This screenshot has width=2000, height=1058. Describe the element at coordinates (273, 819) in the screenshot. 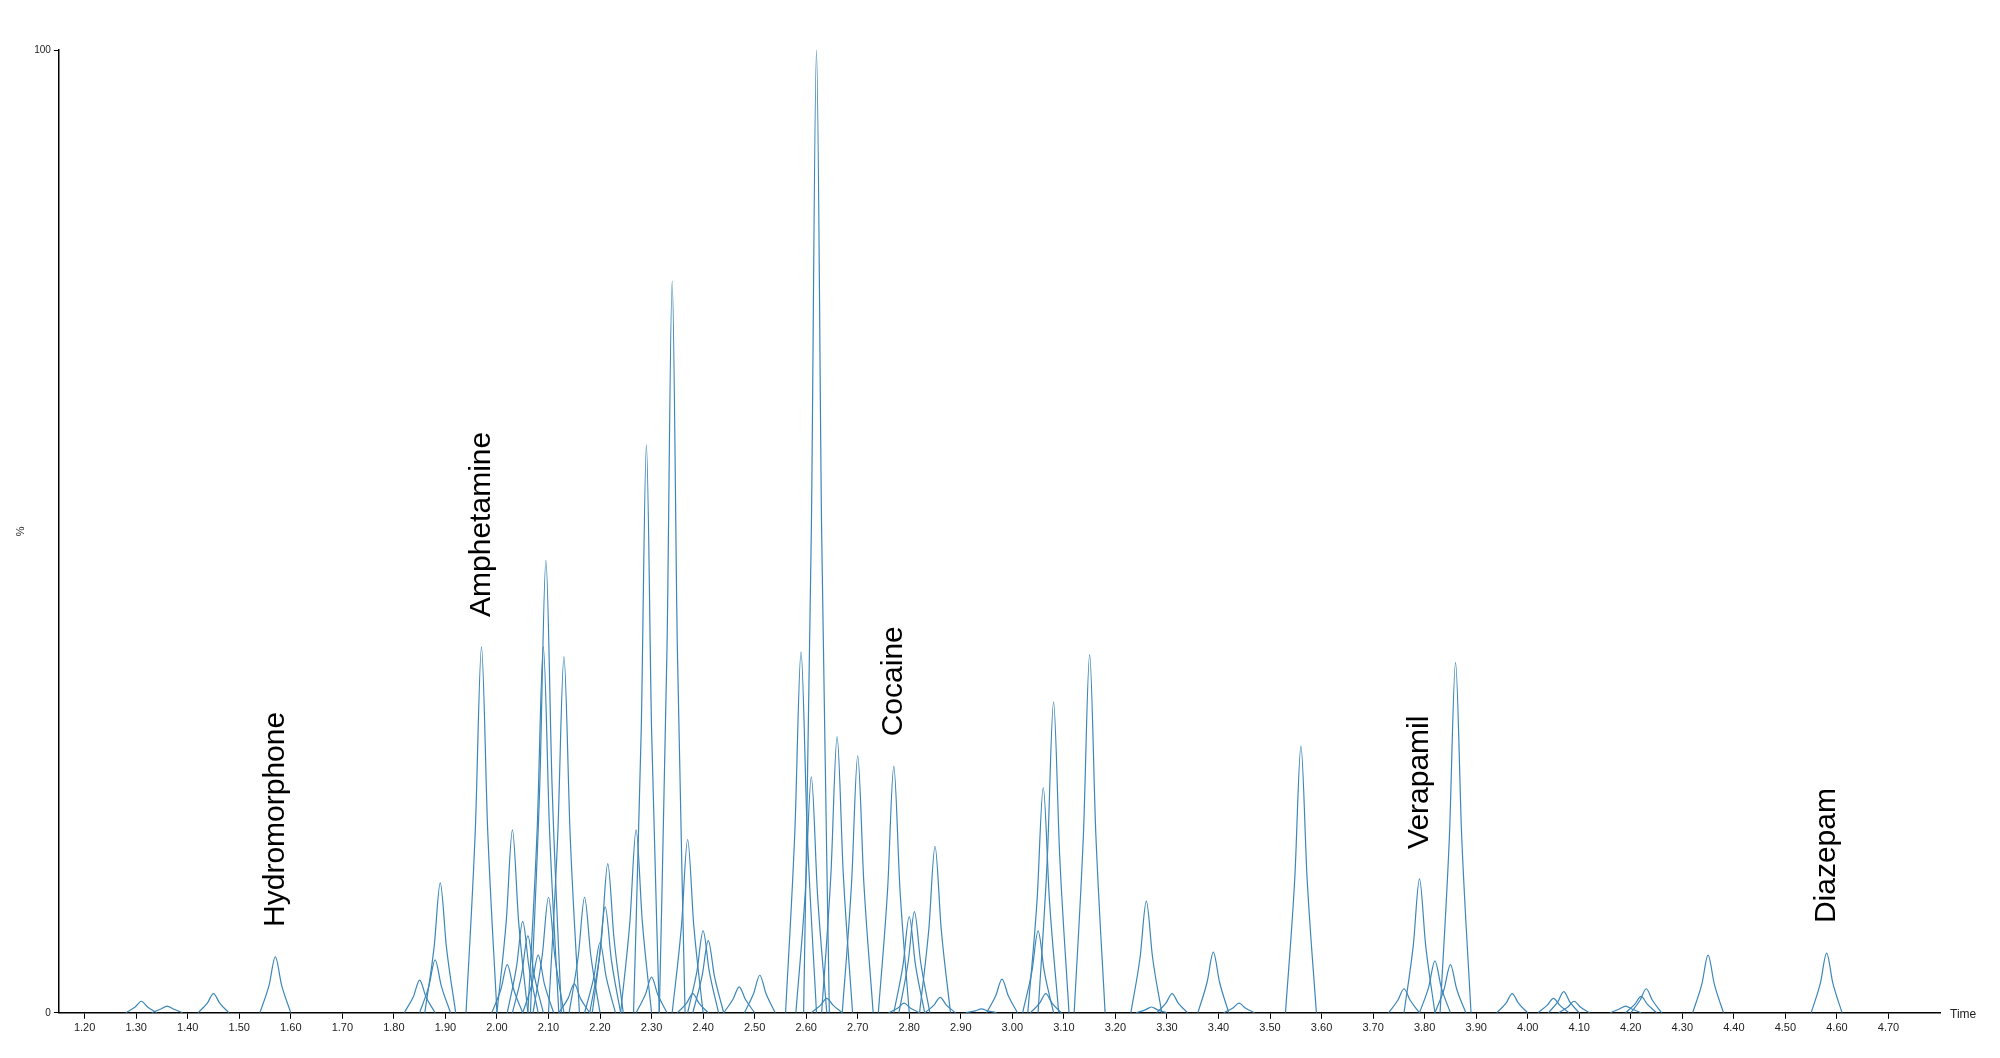

I see `annotation: Hydromorphone` at that location.